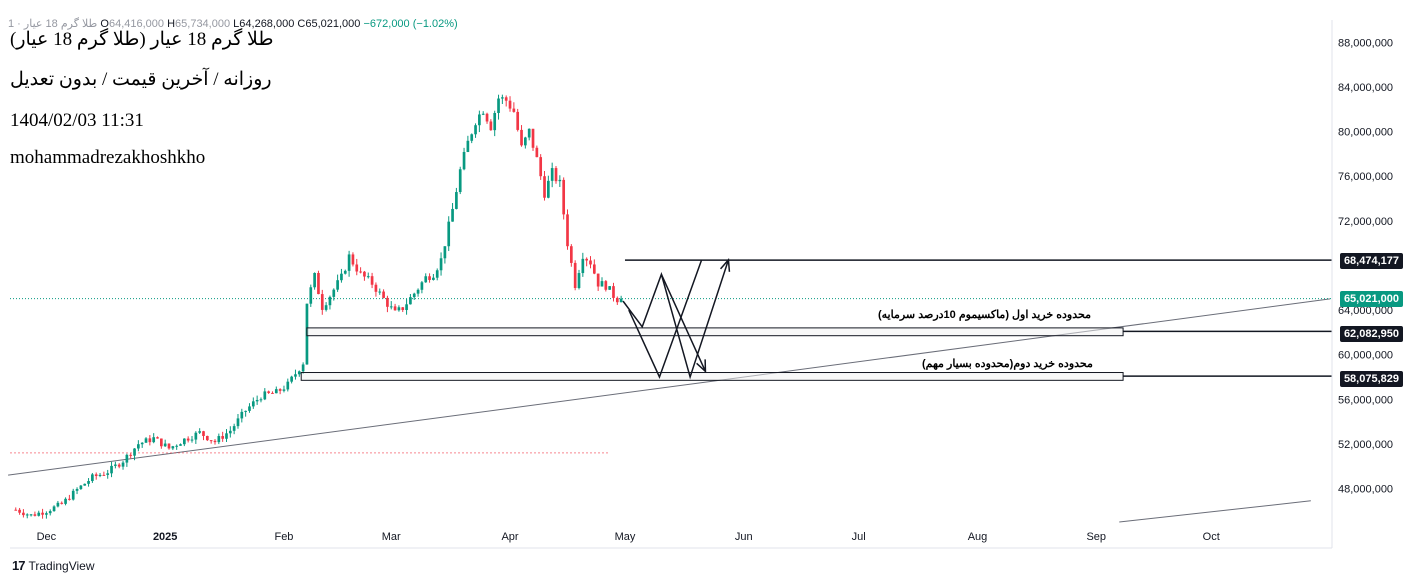 The width and height of the screenshot is (1425, 585). Describe the element at coordinates (1365, 400) in the screenshot. I see `y-tick-label: 56,000,000` at that location.